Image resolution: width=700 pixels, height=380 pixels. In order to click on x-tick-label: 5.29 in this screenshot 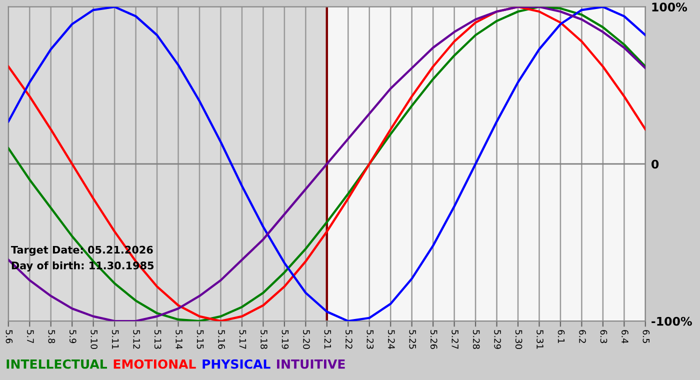, I will do `click(497, 339)`.